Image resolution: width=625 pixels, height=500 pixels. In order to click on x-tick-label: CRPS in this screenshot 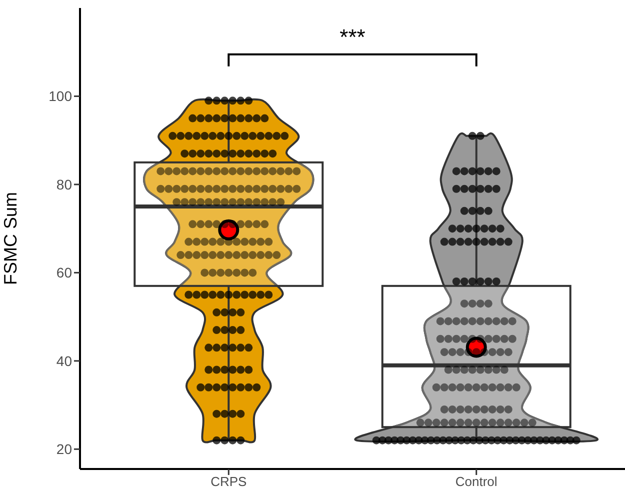, I will do `click(229, 482)`.